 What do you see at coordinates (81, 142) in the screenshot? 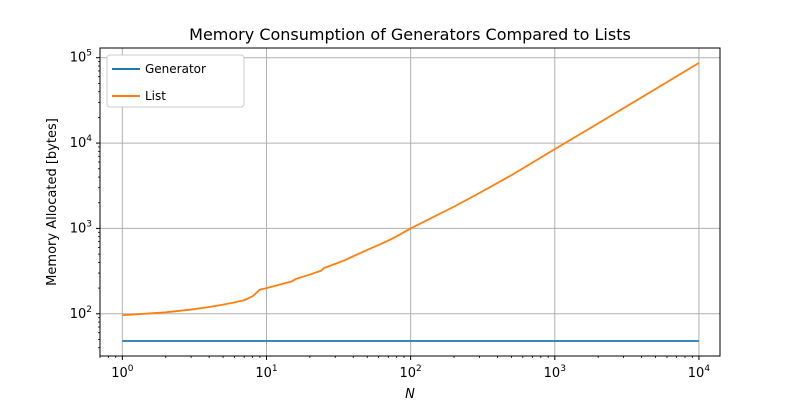
I see `y-tick-label: 104` at bounding box center [81, 142].